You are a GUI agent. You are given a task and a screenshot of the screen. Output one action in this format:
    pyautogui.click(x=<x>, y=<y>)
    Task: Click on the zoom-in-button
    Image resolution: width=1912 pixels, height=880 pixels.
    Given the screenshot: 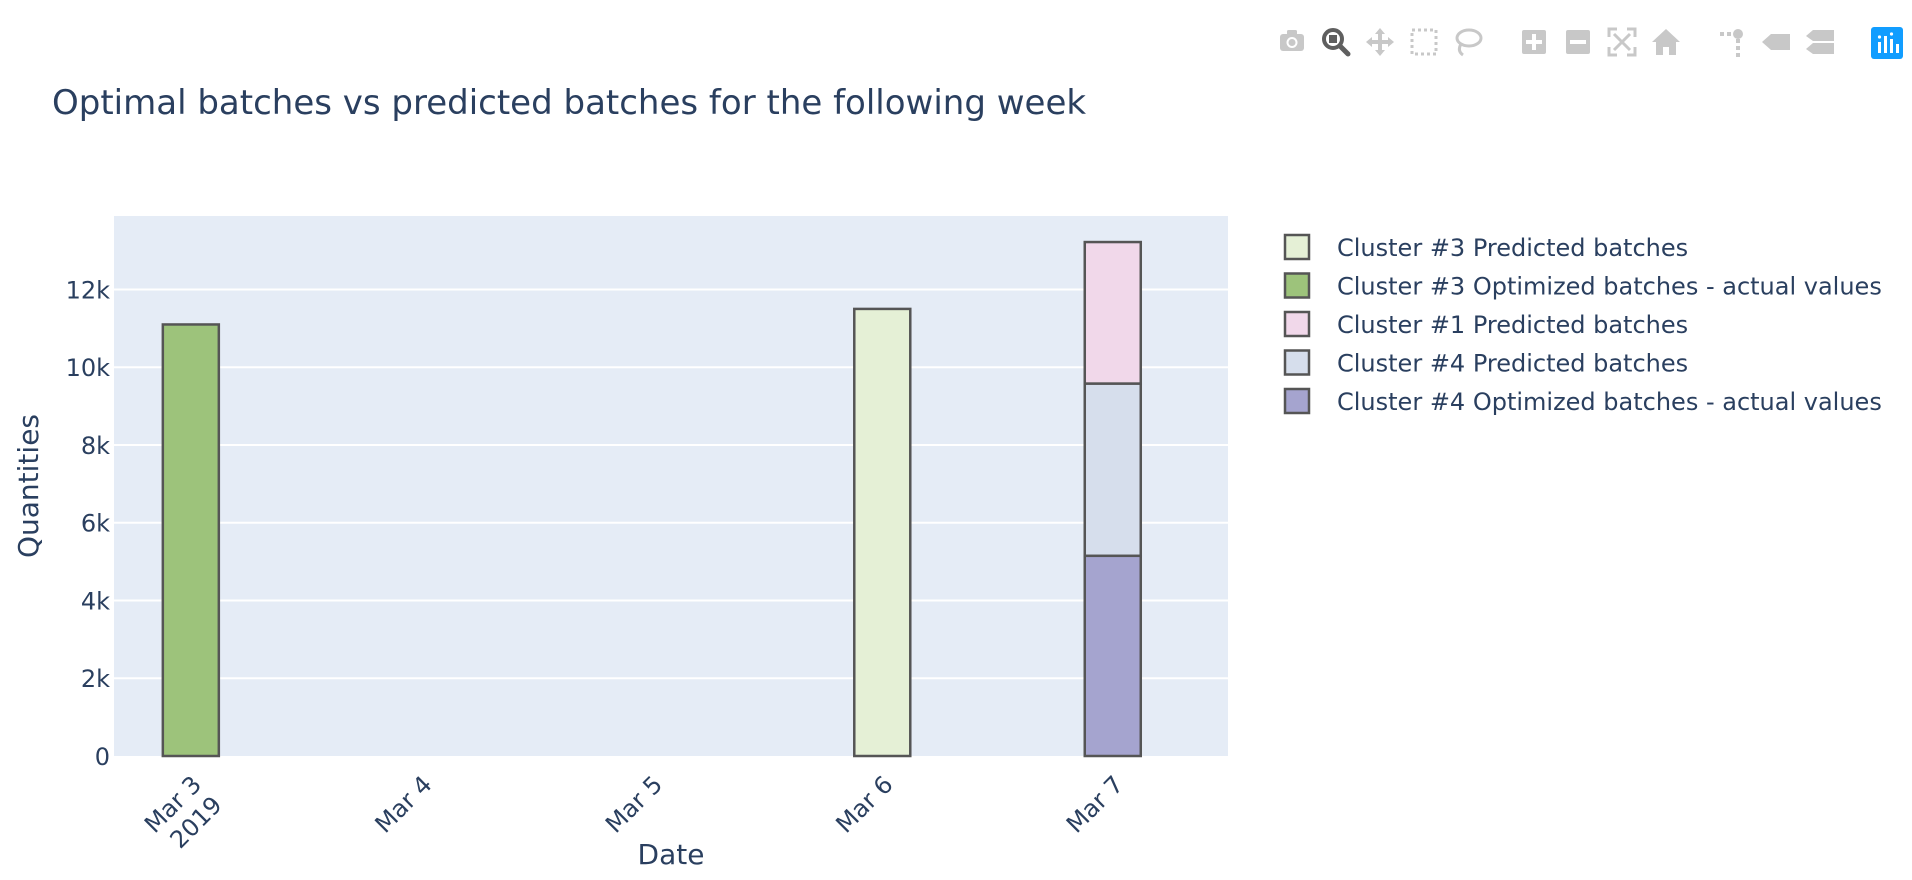 What is the action you would take?
    pyautogui.click(x=1534, y=42)
    